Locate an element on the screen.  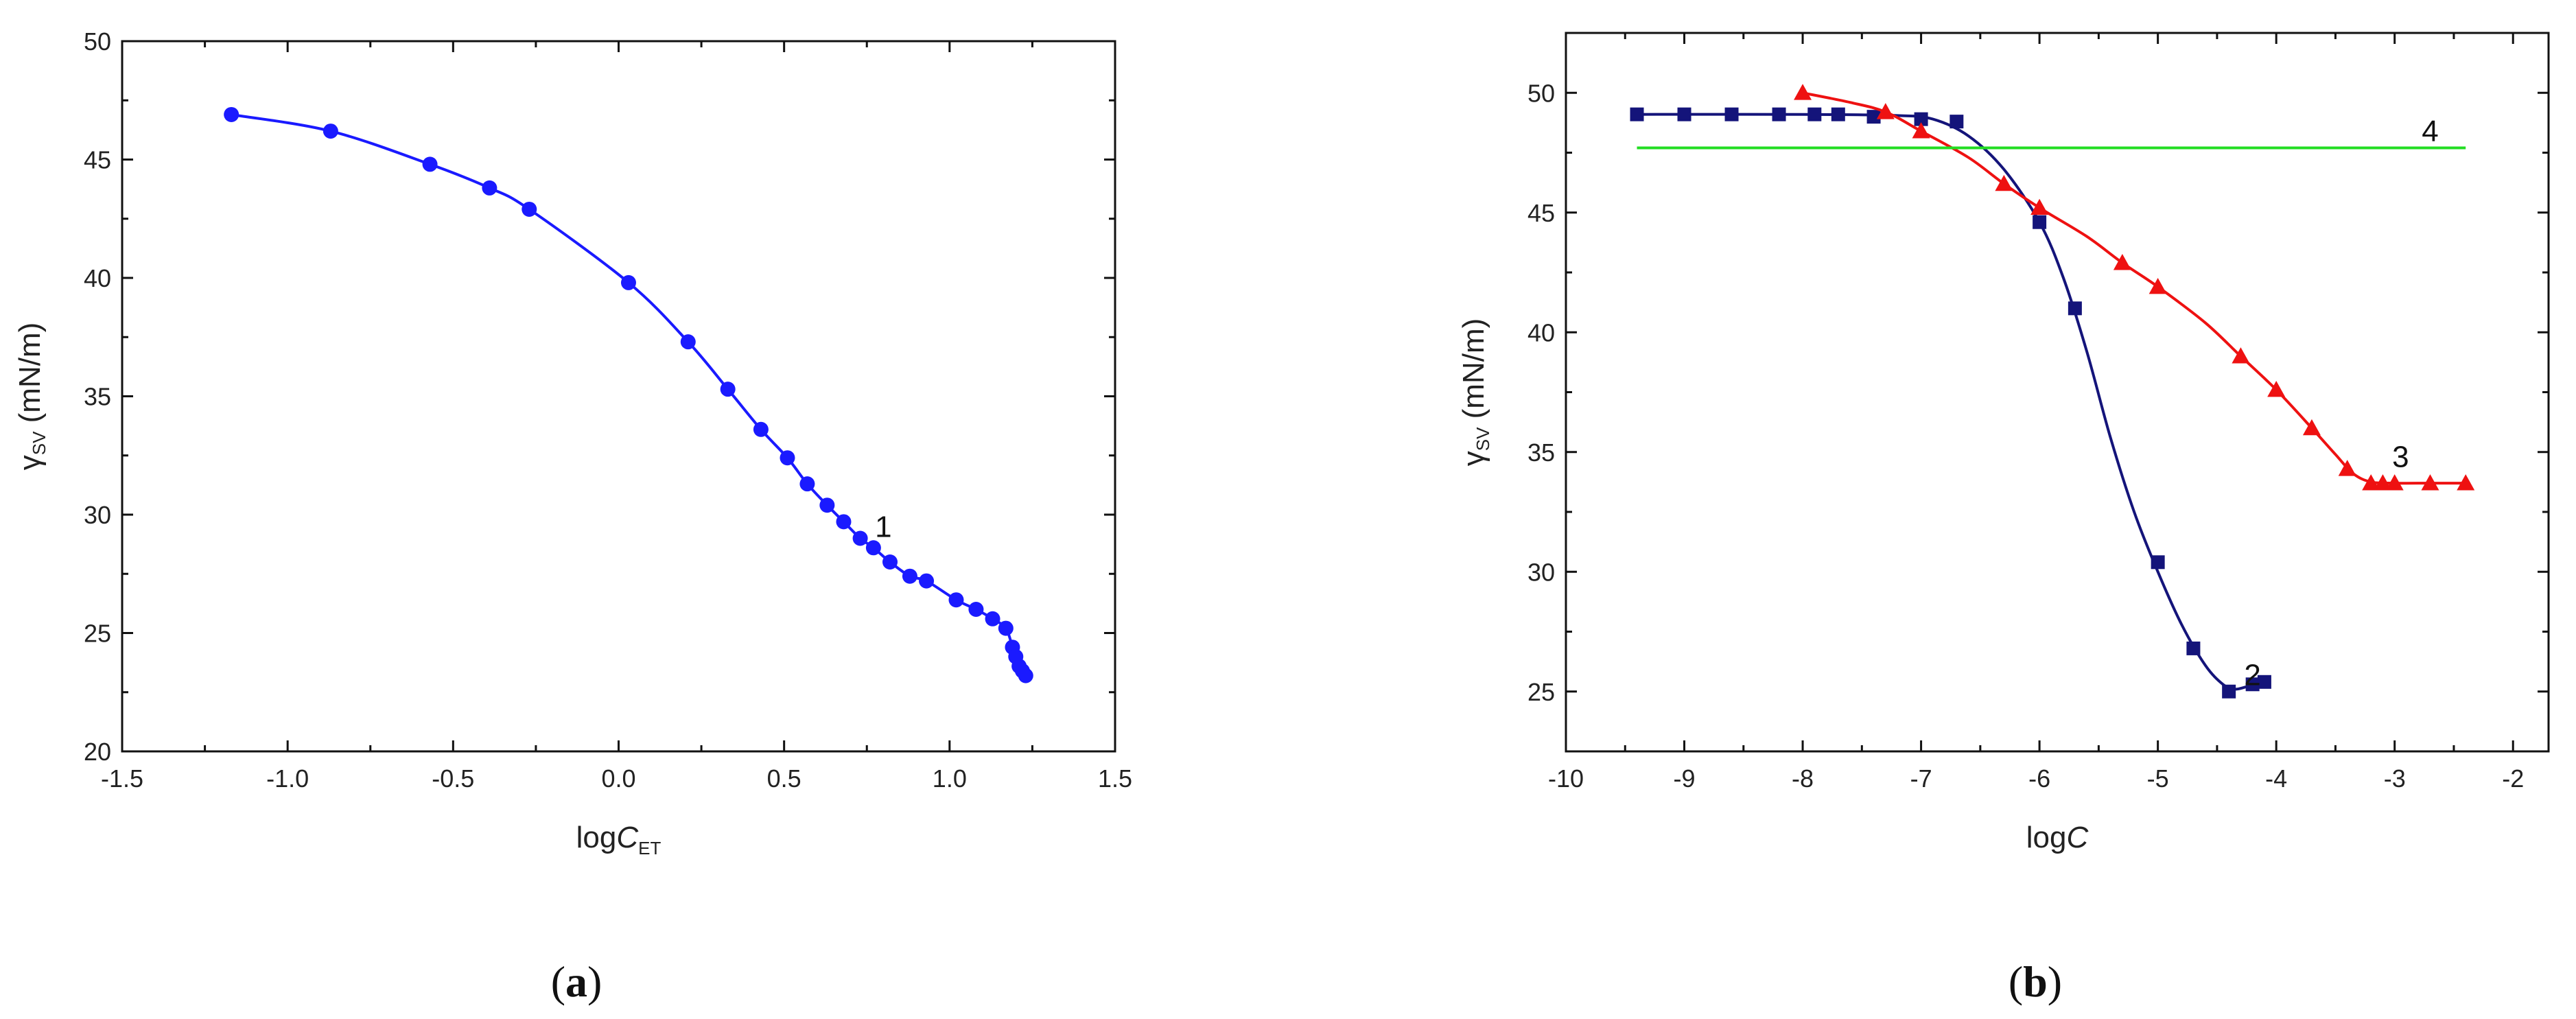
series-label: 1 is located at coordinates (883, 526).